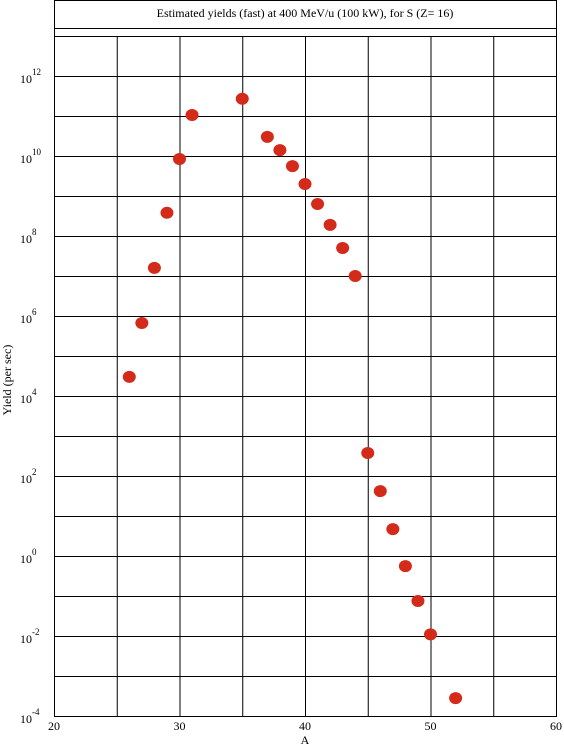 This screenshot has width=564, height=753. Describe the element at coordinates (36, 632) in the screenshot. I see `y-tick-exponent: -2` at that location.